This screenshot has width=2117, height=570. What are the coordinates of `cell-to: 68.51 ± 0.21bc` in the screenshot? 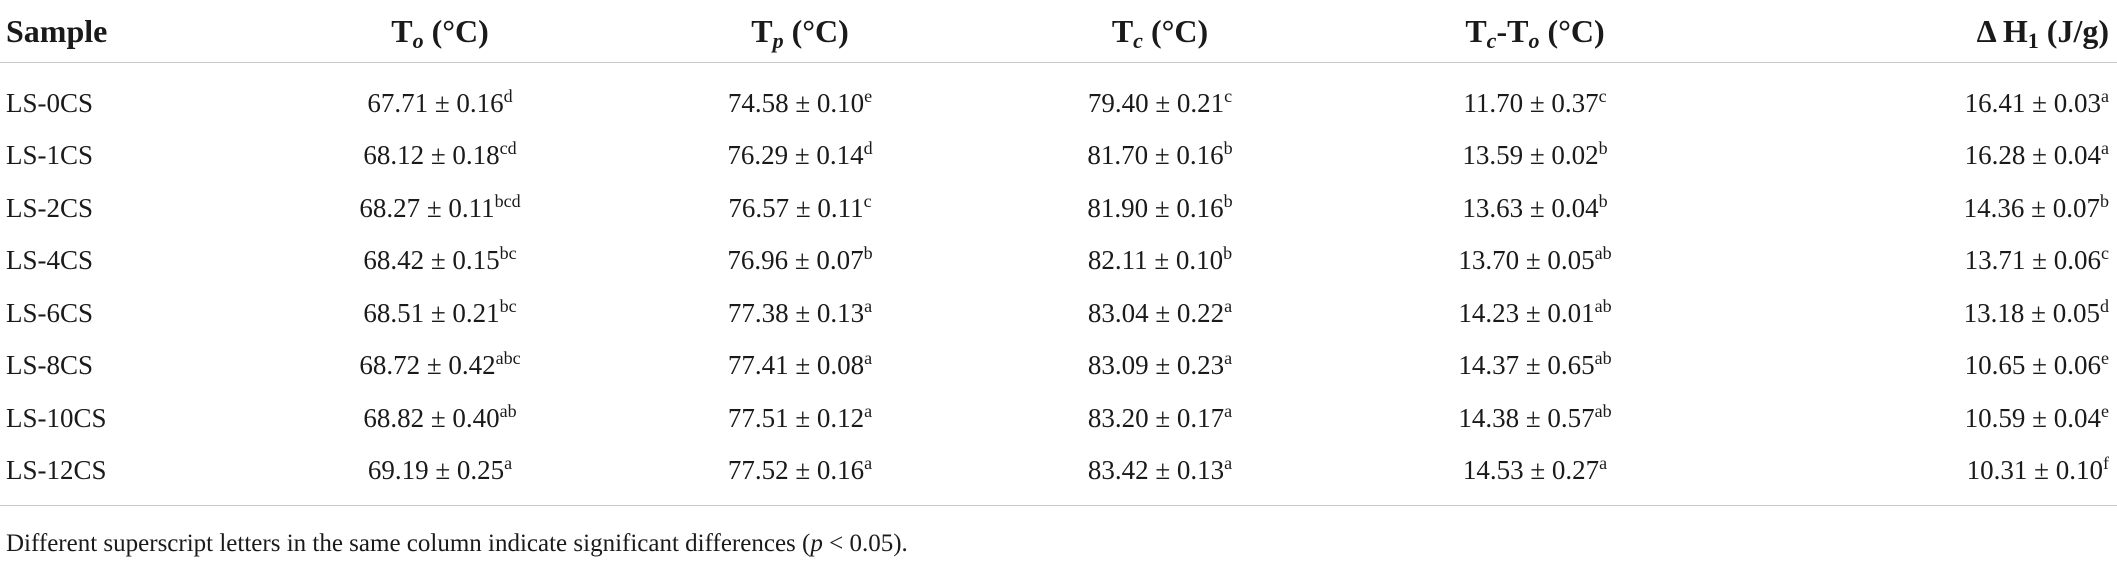 It's located at (440, 313).